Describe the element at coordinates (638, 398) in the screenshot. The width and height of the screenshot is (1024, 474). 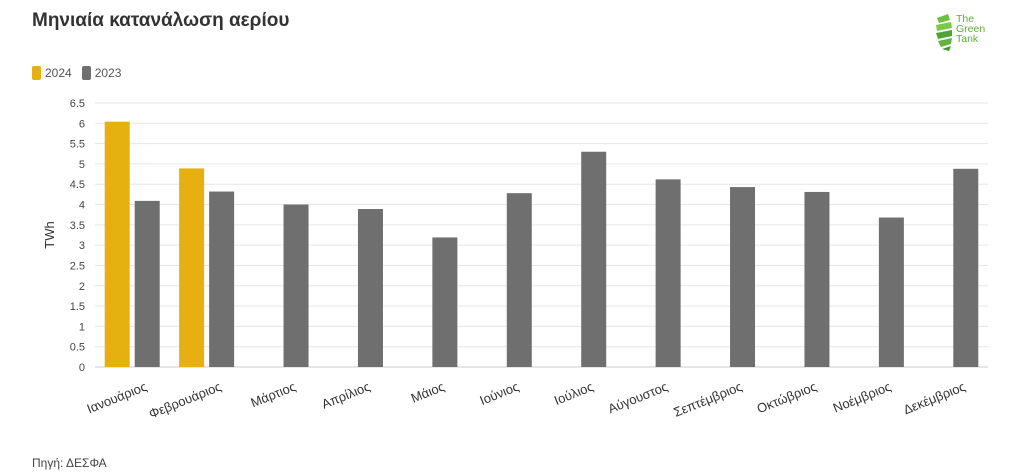
I see `x-tick-label: Αύγουστος` at that location.